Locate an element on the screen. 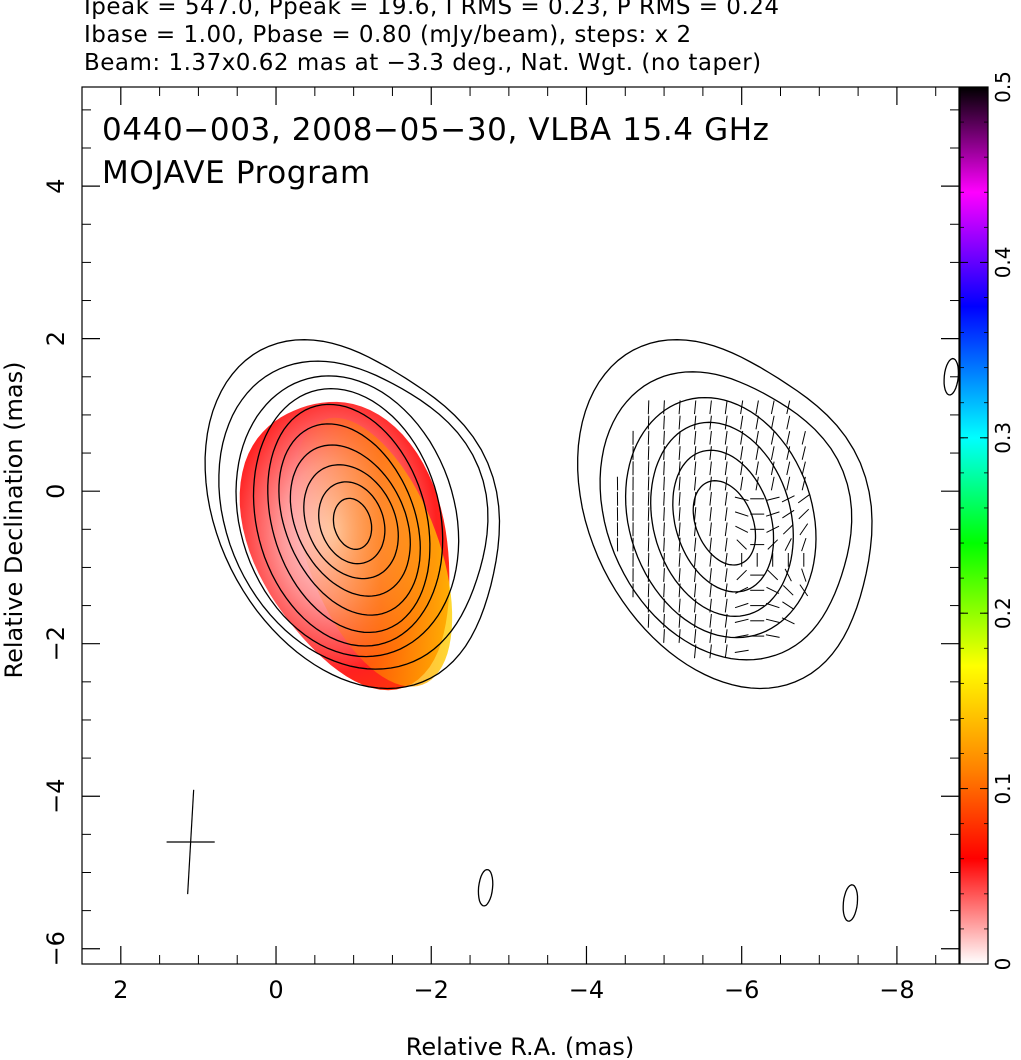 The image size is (1021, 1060). y-tick-label: −6 is located at coordinates (56, 948).